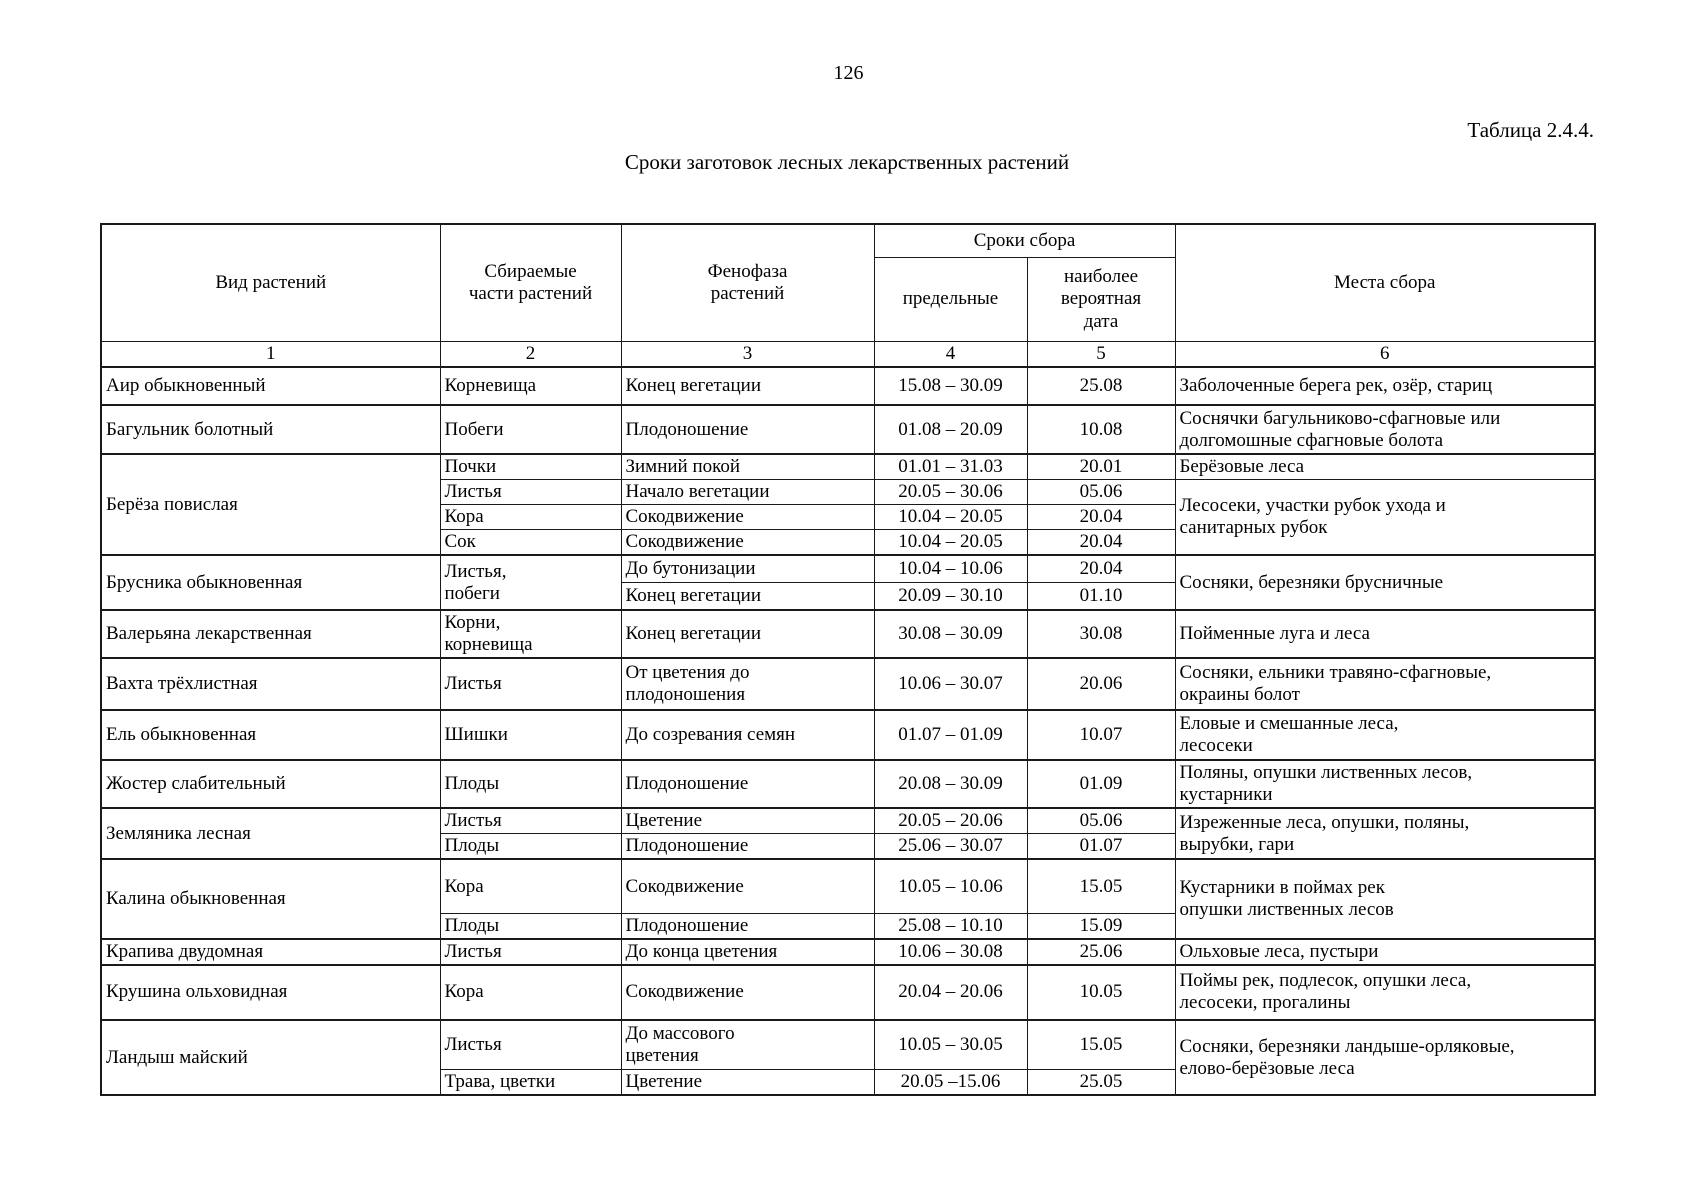 This screenshot has width=1697, height=1200. I want to click on cell-phase: До конца цветения, so click(747, 951).